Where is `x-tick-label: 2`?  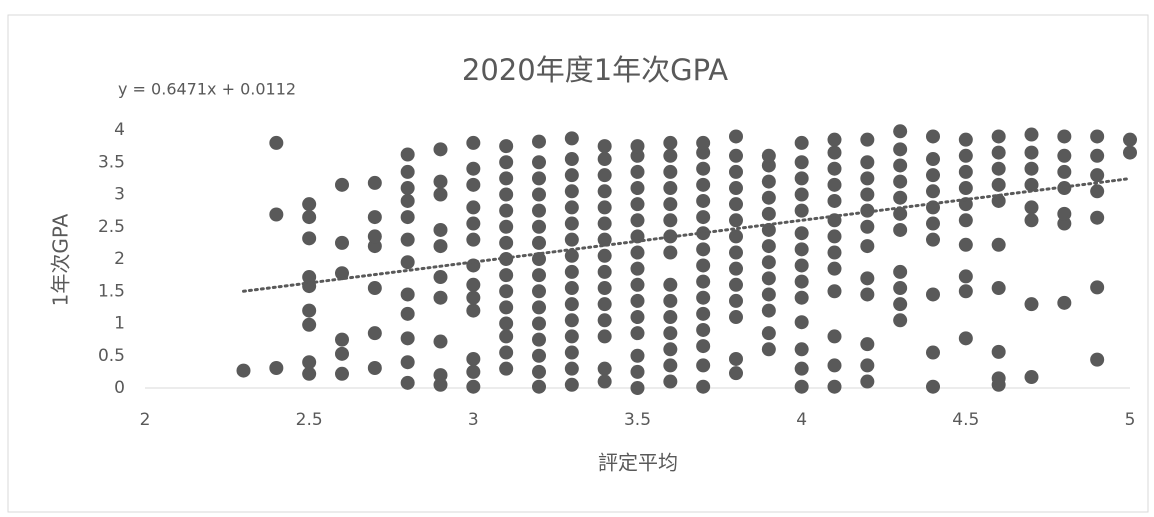 x-tick-label: 2 is located at coordinates (145, 420).